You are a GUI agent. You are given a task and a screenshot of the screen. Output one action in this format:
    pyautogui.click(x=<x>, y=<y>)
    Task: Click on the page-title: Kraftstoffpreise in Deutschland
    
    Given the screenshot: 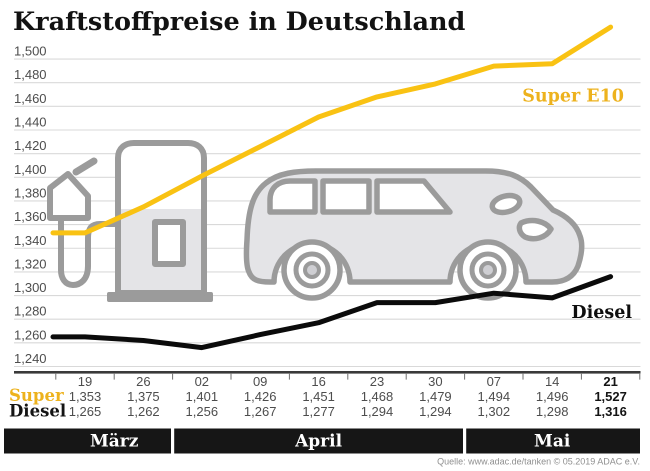 What is the action you would take?
    pyautogui.click(x=239, y=22)
    